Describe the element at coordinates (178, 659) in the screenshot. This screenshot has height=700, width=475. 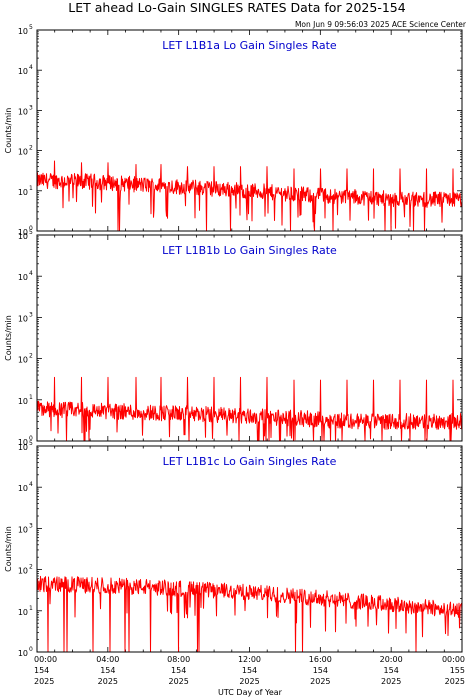
I see `x-tick-label-time: 08:00` at that location.